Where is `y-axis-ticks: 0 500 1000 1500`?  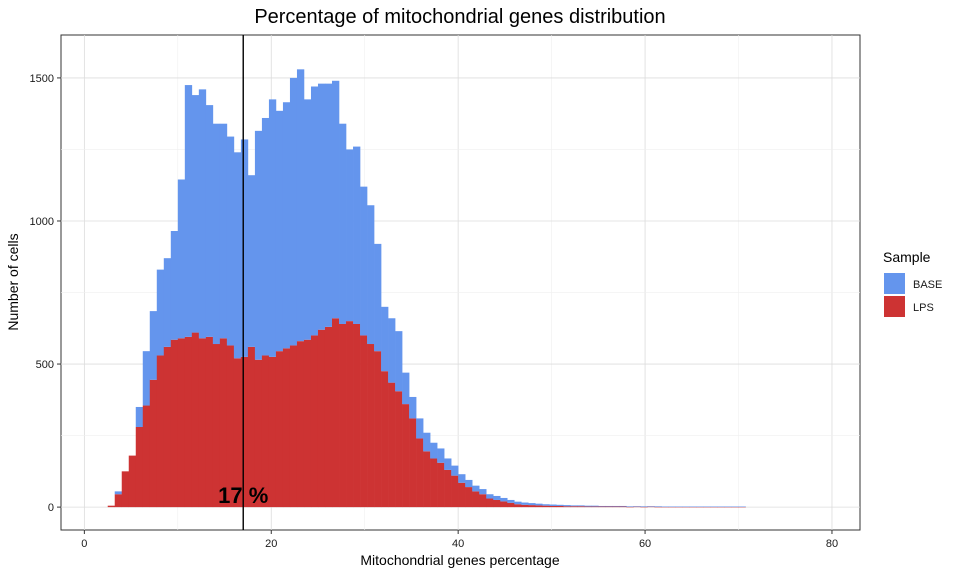
y-axis-ticks: 0 500 1000 1500 is located at coordinates (45, 293).